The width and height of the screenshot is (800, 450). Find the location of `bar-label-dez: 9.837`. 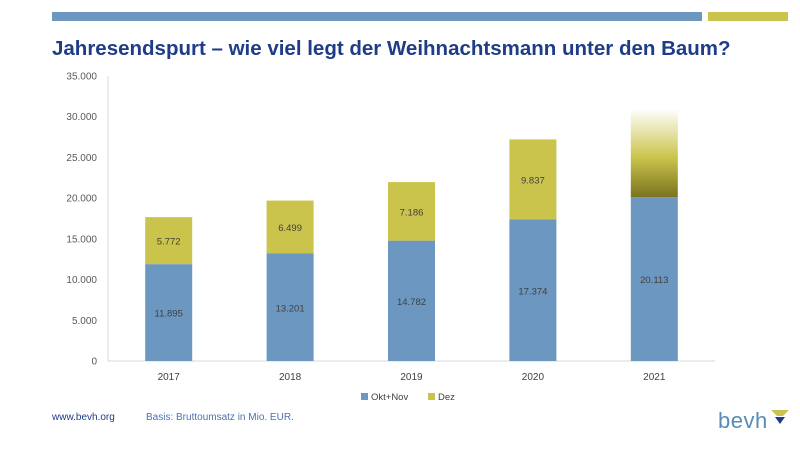

bar-label-dez: 9.837 is located at coordinates (533, 180).